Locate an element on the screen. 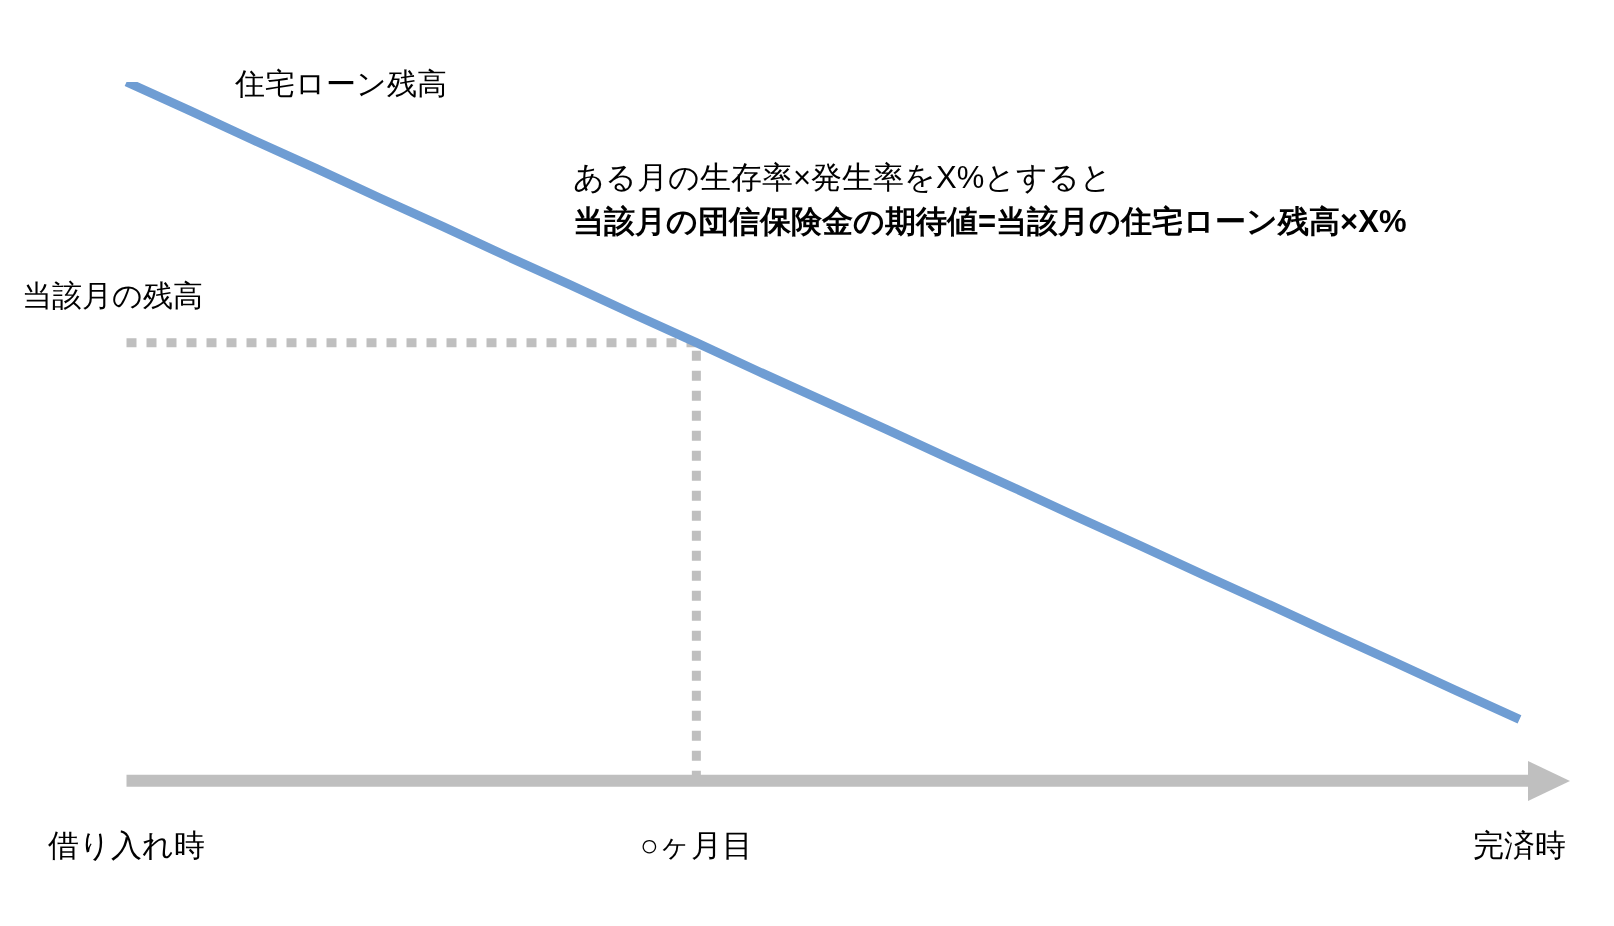 The height and width of the screenshot is (926, 1614). x-tick-label: 借り入れ時 is located at coordinates (126, 845).